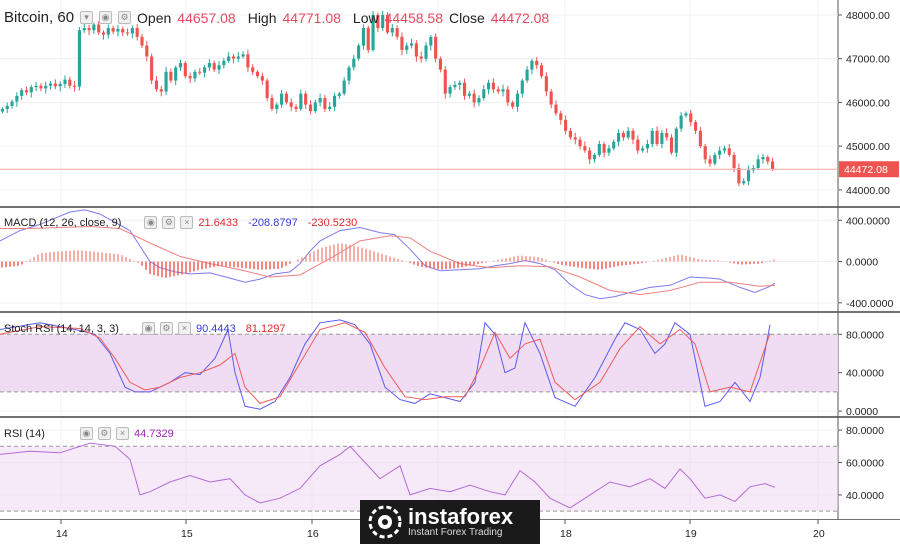  What do you see at coordinates (520, 17) in the screenshot?
I see `close-value: 44472.08` at bounding box center [520, 17].